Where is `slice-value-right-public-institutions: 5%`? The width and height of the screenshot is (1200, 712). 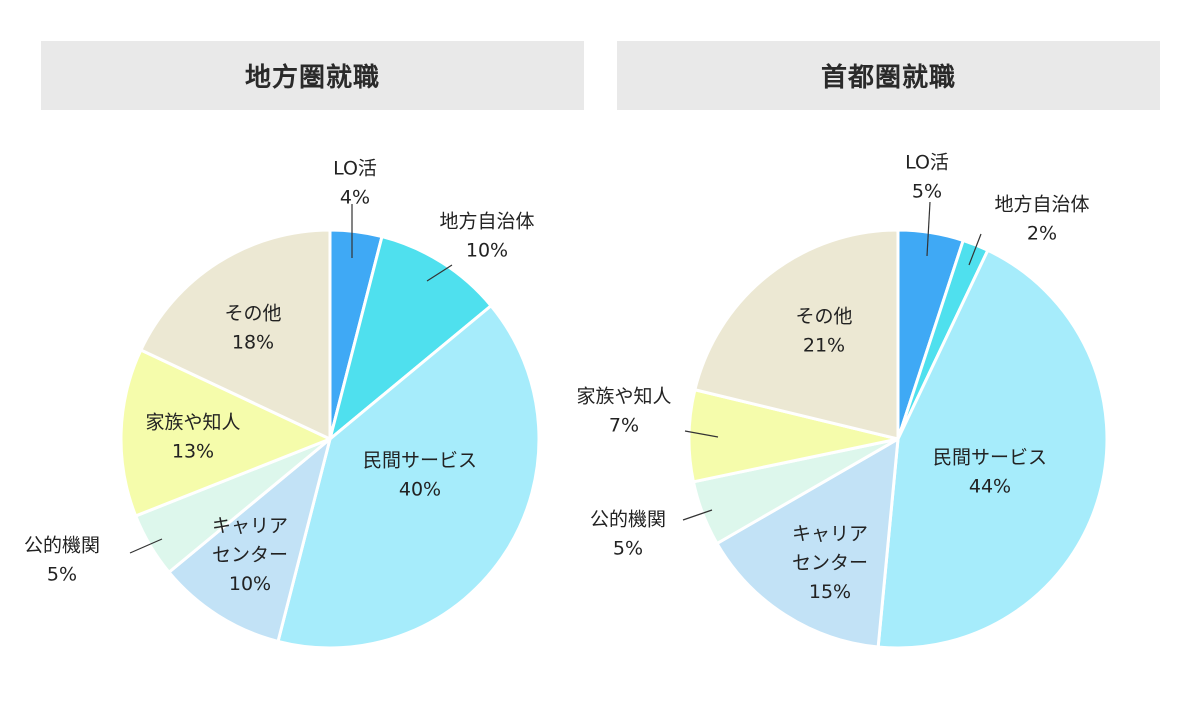 slice-value-right-public-institutions: 5% is located at coordinates (628, 549).